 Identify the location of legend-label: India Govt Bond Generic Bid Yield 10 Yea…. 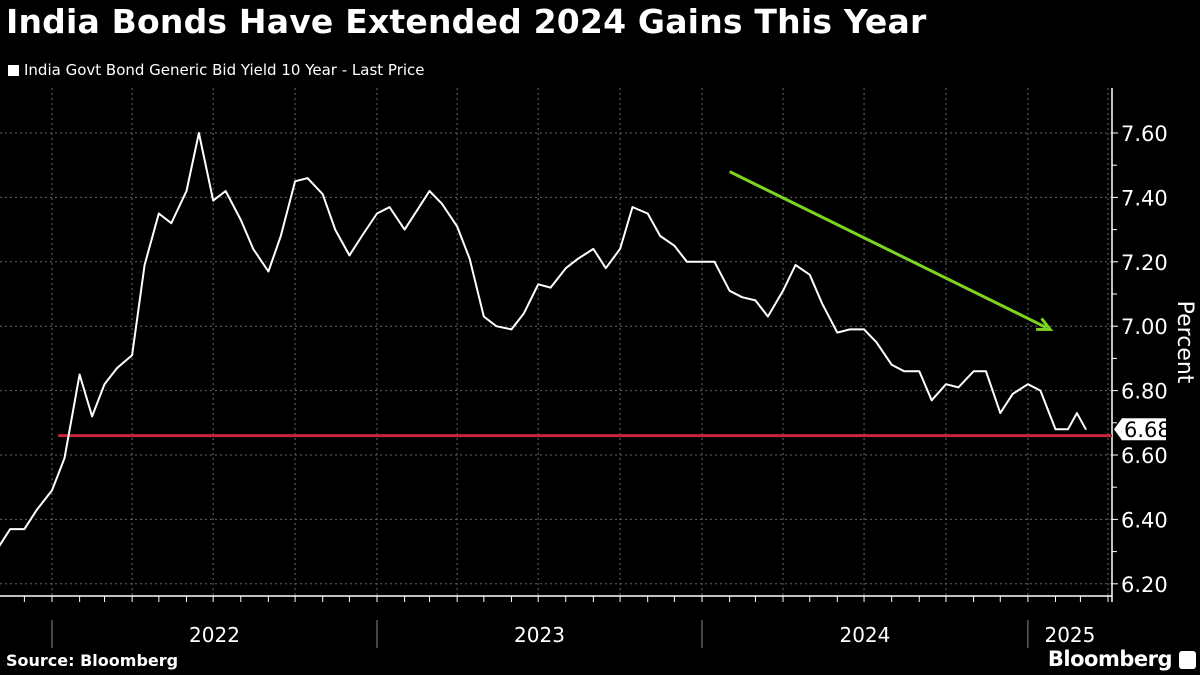
(224, 70).